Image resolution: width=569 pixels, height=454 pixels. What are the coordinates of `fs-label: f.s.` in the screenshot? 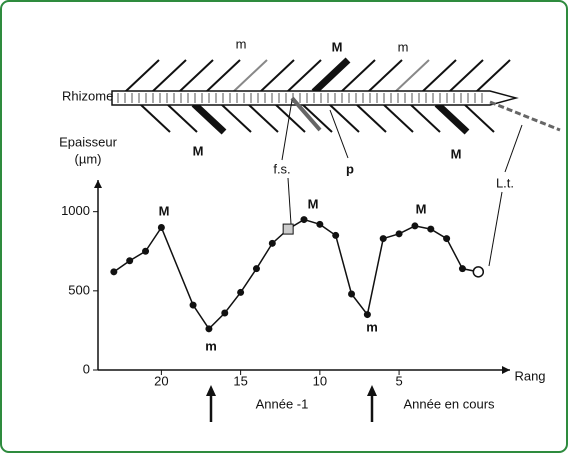 It's located at (281, 168).